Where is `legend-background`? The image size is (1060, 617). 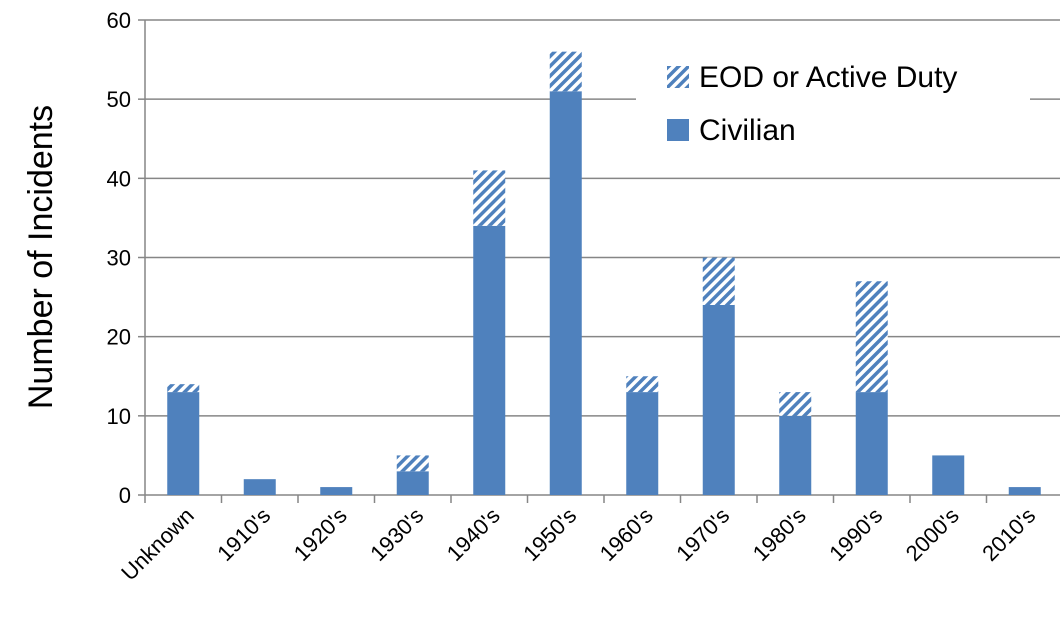 legend-background is located at coordinates (833, 115).